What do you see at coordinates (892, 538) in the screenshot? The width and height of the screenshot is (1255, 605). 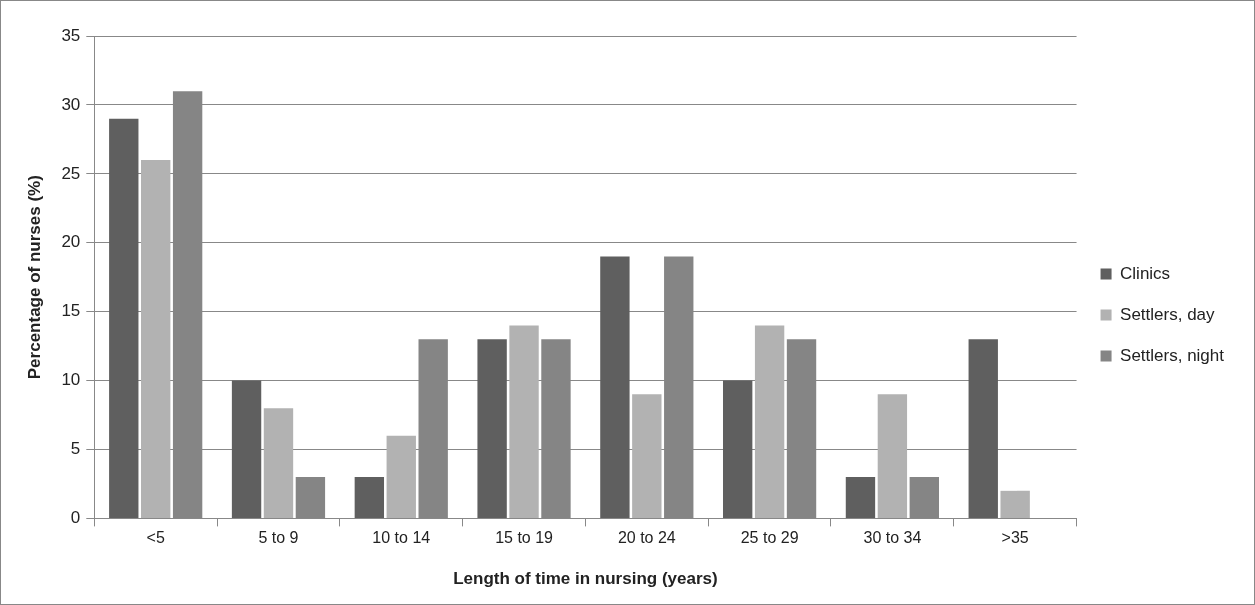 I see `x-tick-label: 30 to 34` at bounding box center [892, 538].